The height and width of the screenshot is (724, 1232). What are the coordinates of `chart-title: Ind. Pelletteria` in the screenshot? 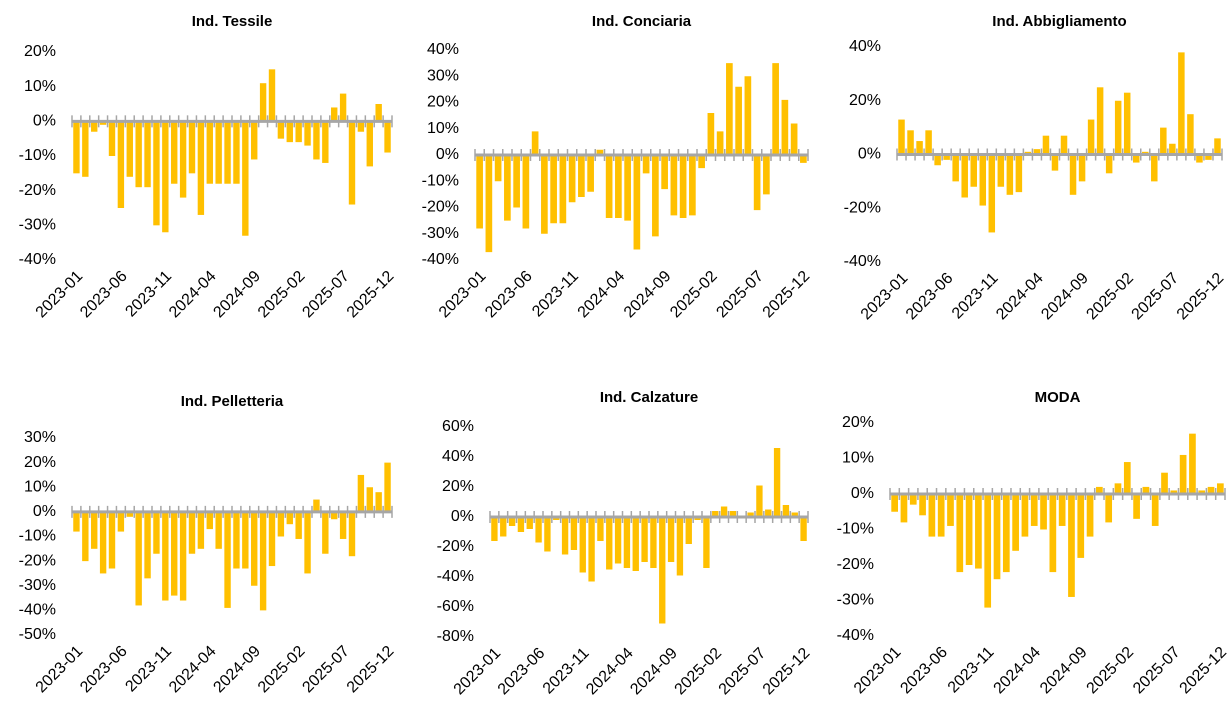 It's located at (232, 401).